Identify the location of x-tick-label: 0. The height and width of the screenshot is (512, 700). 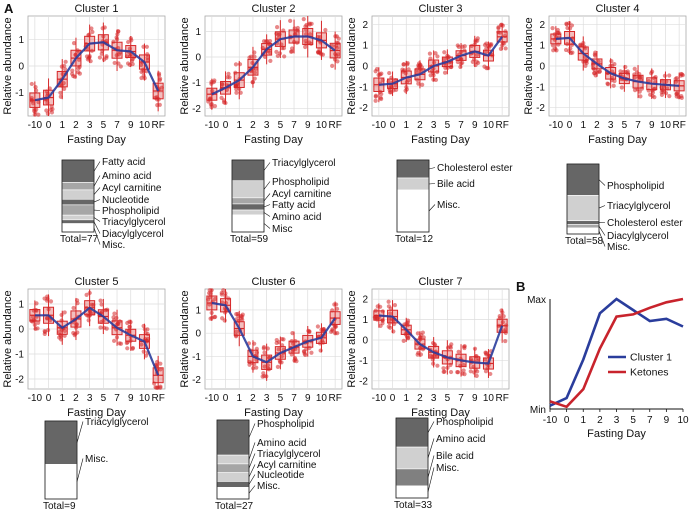
(49, 125).